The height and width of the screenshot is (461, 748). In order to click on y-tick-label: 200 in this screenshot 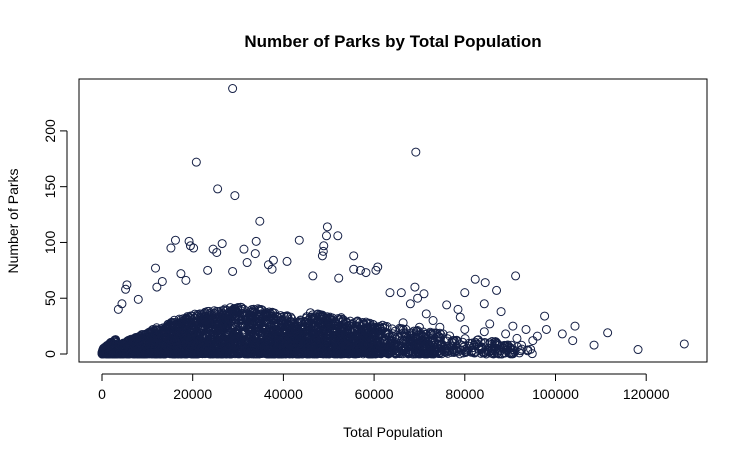, I will do `click(50, 131)`.